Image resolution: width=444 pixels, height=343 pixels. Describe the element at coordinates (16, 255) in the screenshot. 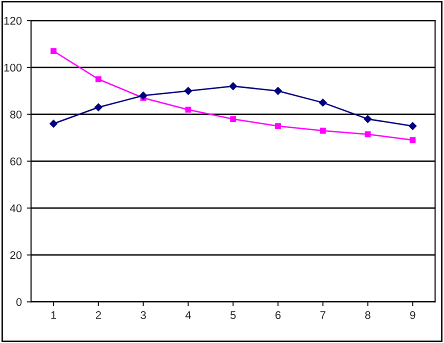

I see `y-tick-label: 20` at that location.